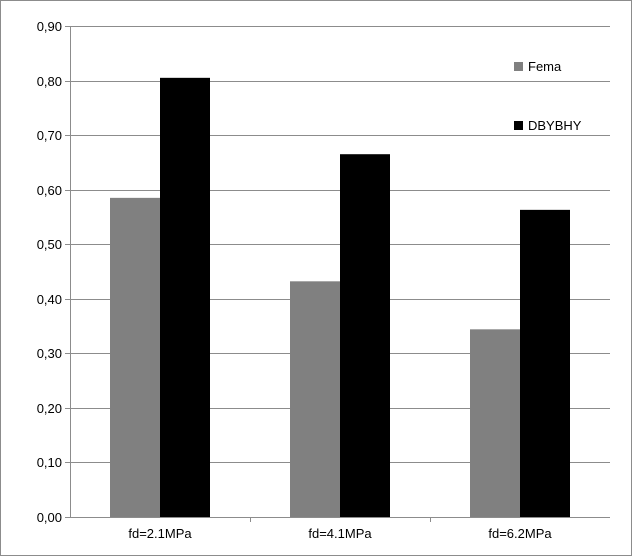 This screenshot has width=632, height=556. Describe the element at coordinates (340, 533) in the screenshot. I see `x-tick-label: fd=4.1MPa` at that location.